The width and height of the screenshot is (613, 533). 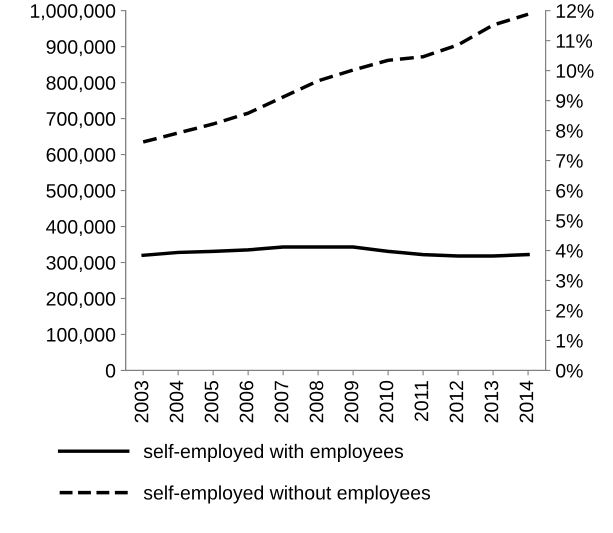 What do you see at coordinates (569, 281) in the screenshot?
I see `y2-tick-label: 3%` at bounding box center [569, 281].